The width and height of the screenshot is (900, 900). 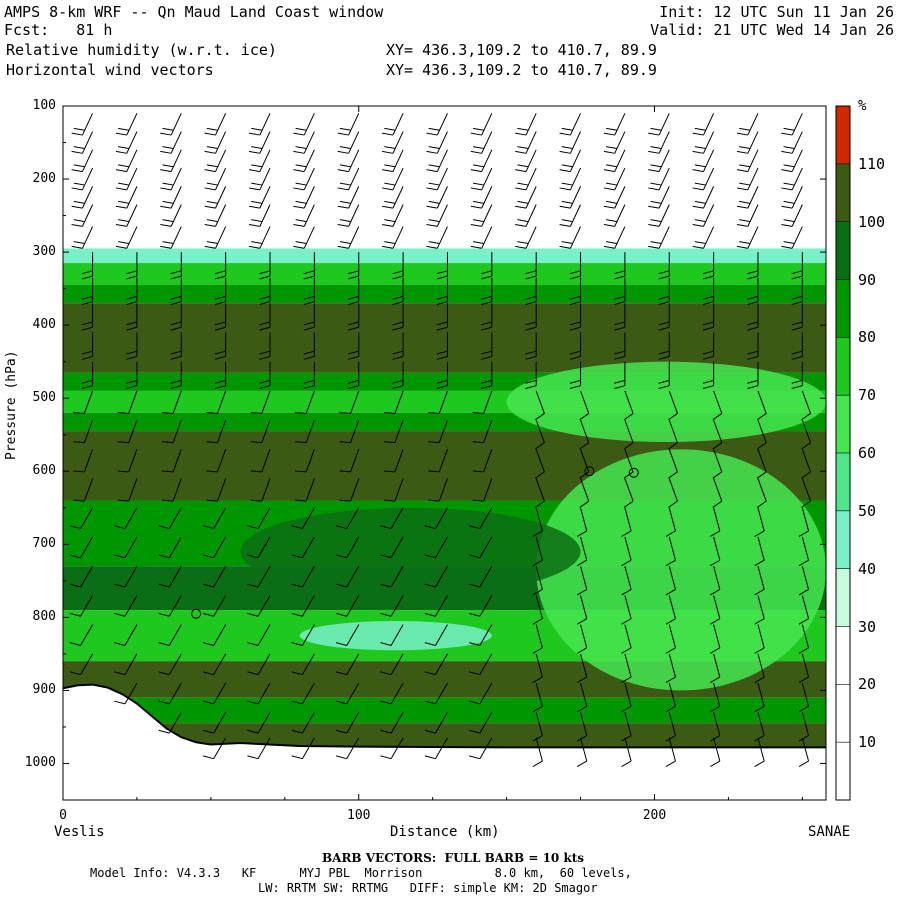 I want to click on terrain, so click(x=444, y=741).